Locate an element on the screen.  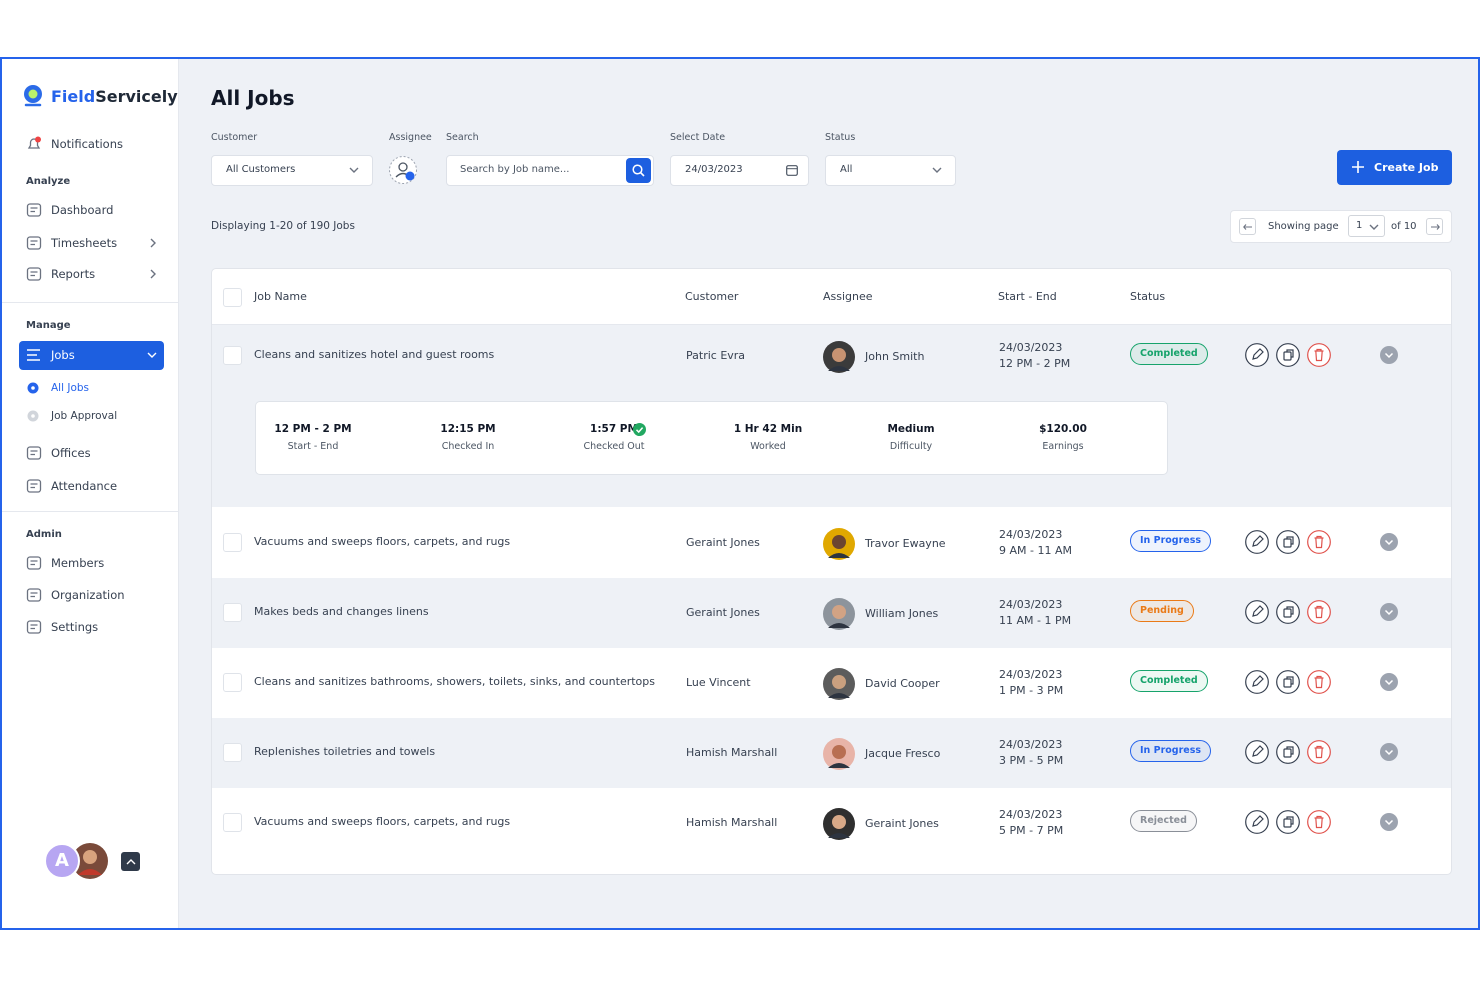
job-name: Makes beds and changes linens is located at coordinates (341, 611).